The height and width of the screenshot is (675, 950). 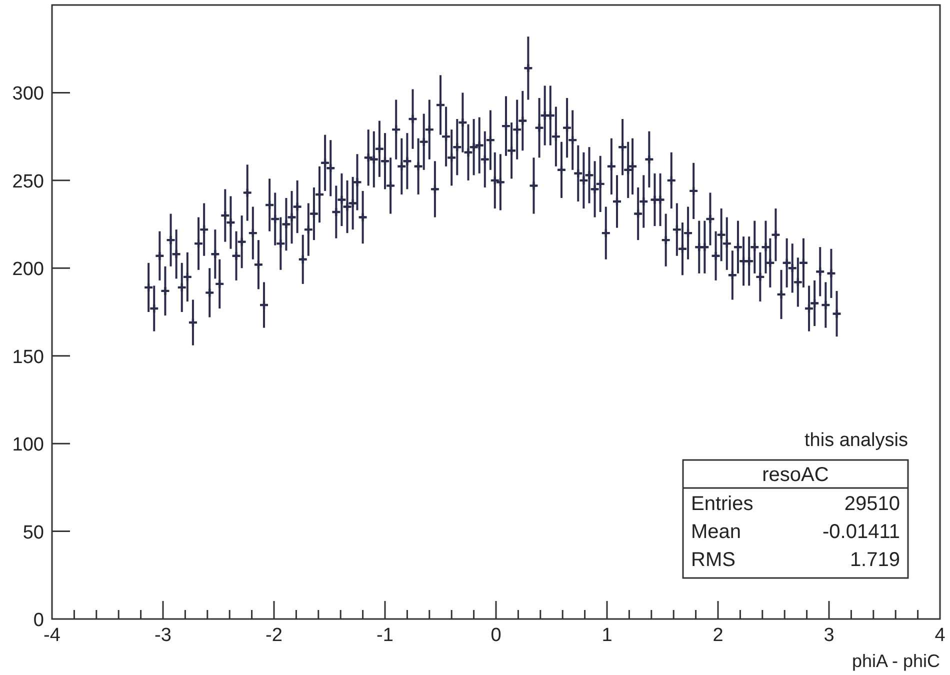 I want to click on annotation: Mean, so click(x=716, y=532).